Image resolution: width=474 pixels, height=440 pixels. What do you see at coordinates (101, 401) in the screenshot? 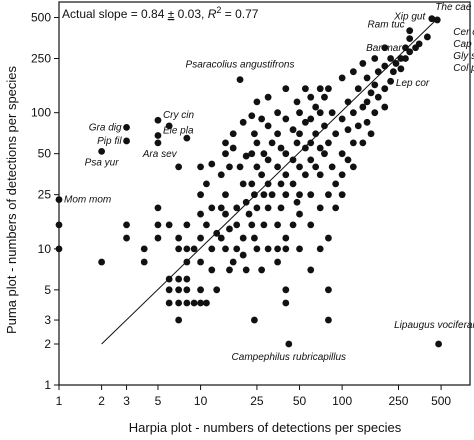
I see `x-tick-label: 2` at bounding box center [101, 401].